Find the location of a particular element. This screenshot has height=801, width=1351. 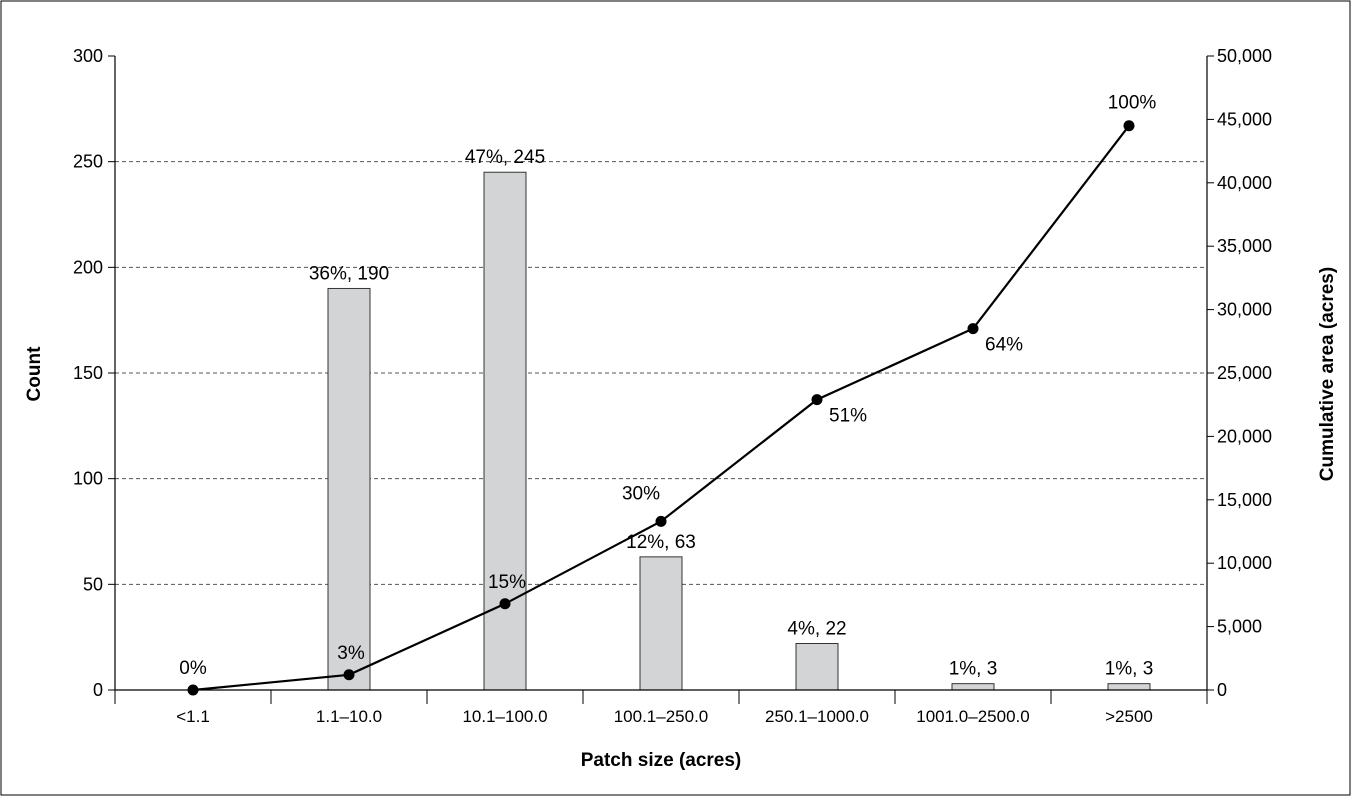

y2-tick-label: 25,000 is located at coordinates (1244, 373).